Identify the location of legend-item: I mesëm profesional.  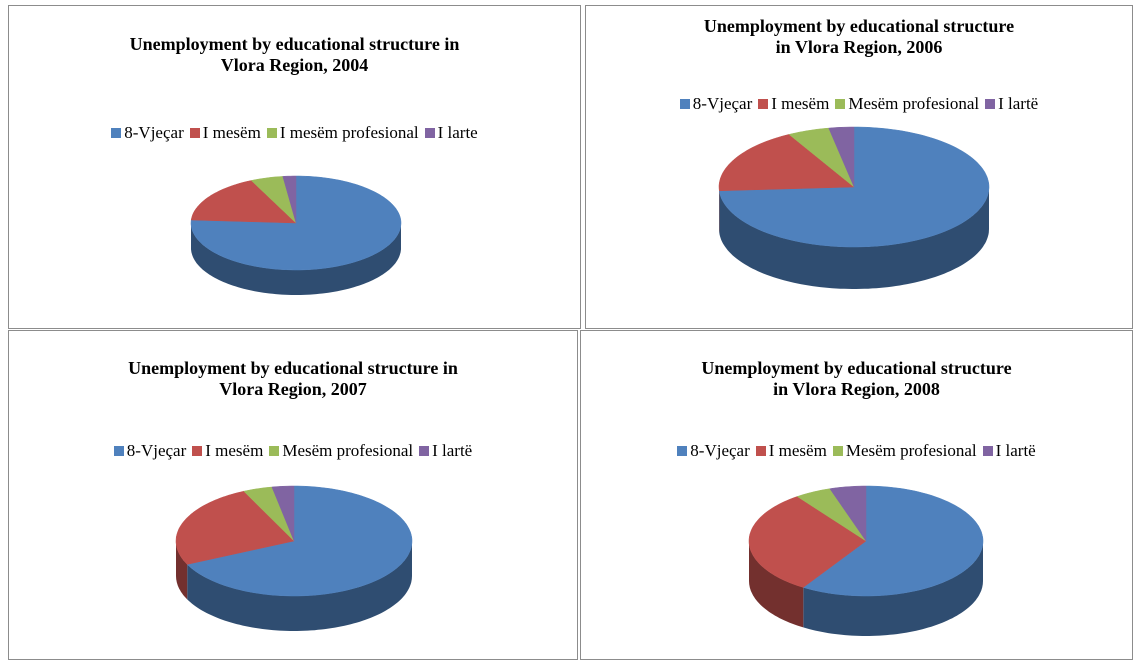
(342, 133).